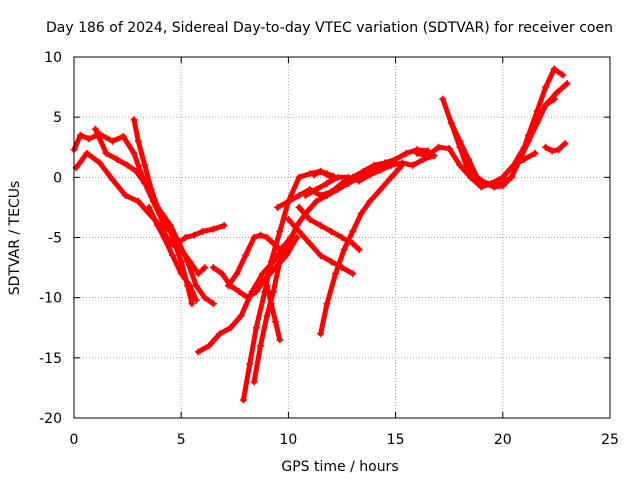 The width and height of the screenshot is (640, 480). Describe the element at coordinates (396, 440) in the screenshot. I see `x-tick-label: 15` at that location.